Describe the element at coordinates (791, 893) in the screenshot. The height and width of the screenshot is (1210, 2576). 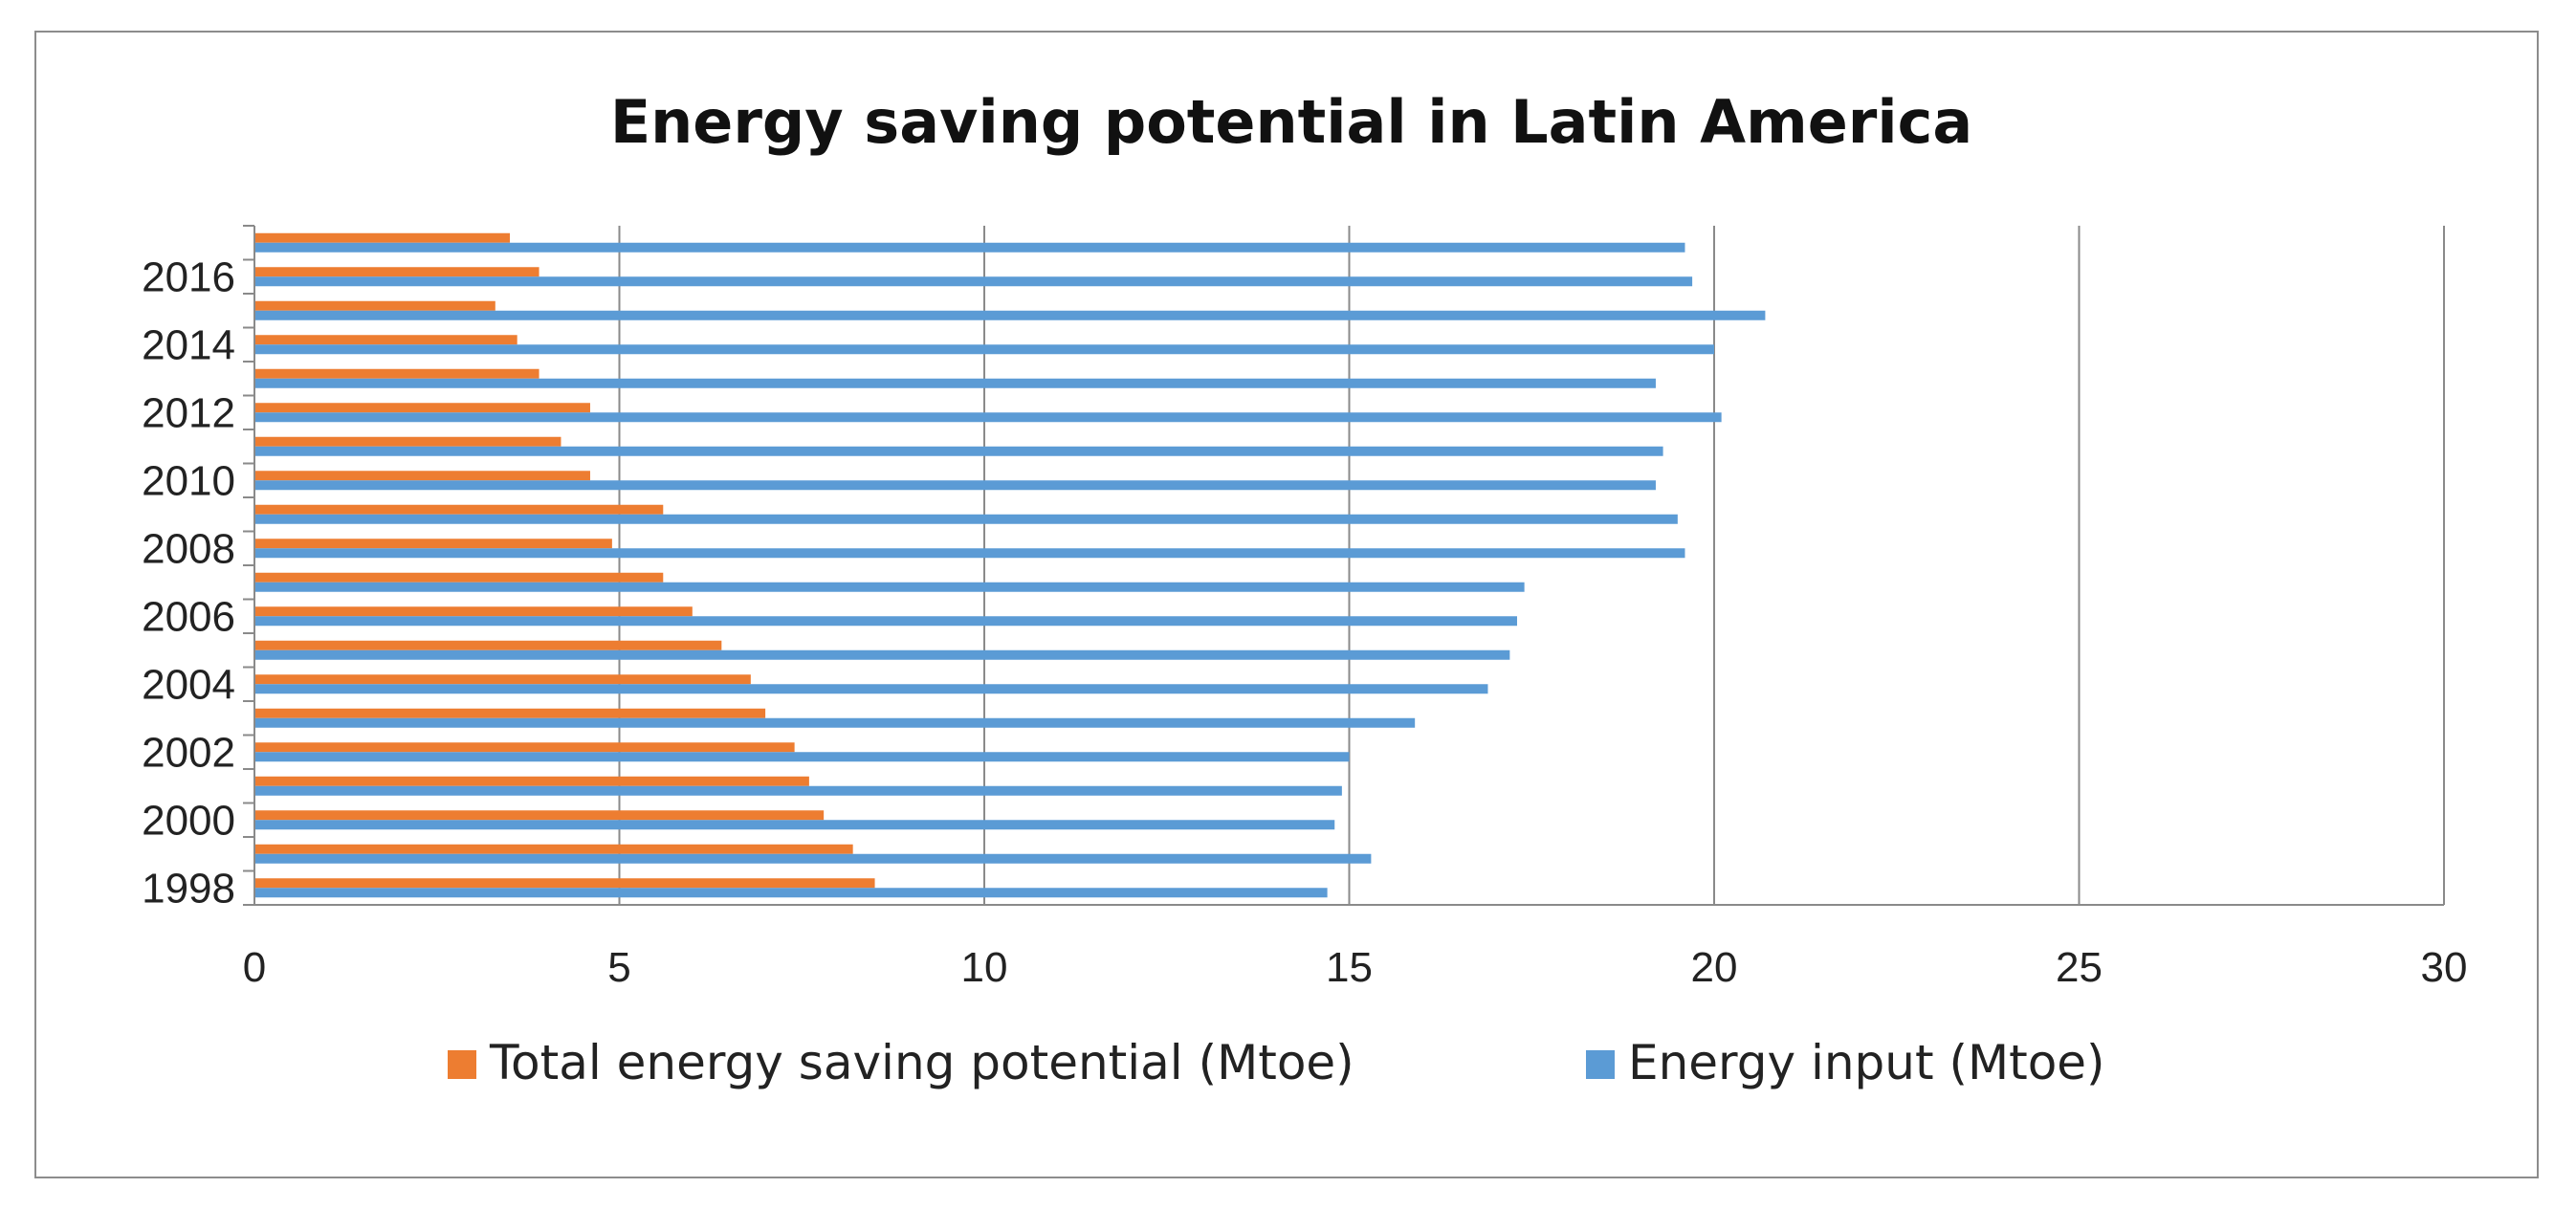
I see `bar-energy-input-1998` at that location.